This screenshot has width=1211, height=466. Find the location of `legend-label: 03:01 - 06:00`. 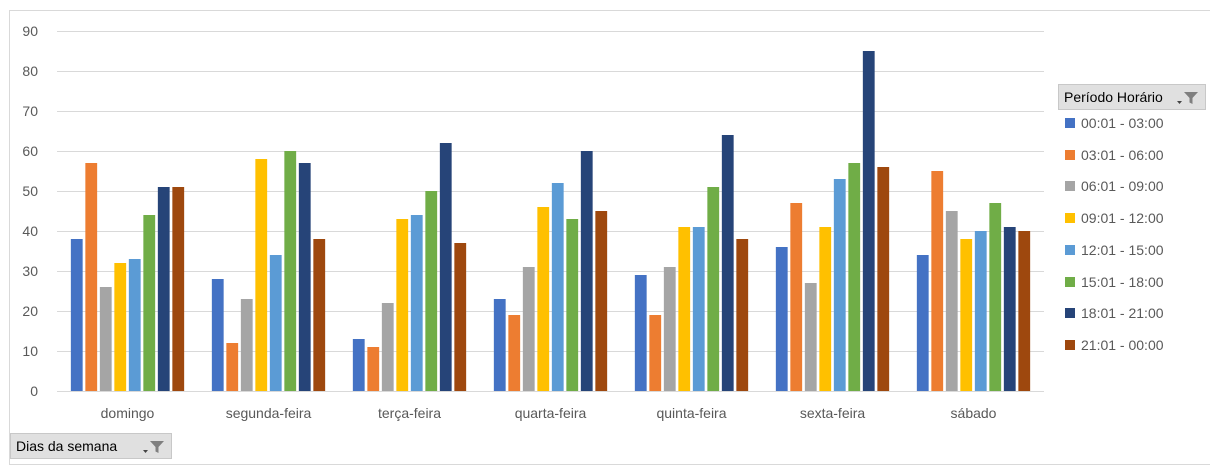

legend-label: 03:01 - 06:00 is located at coordinates (1122, 154).